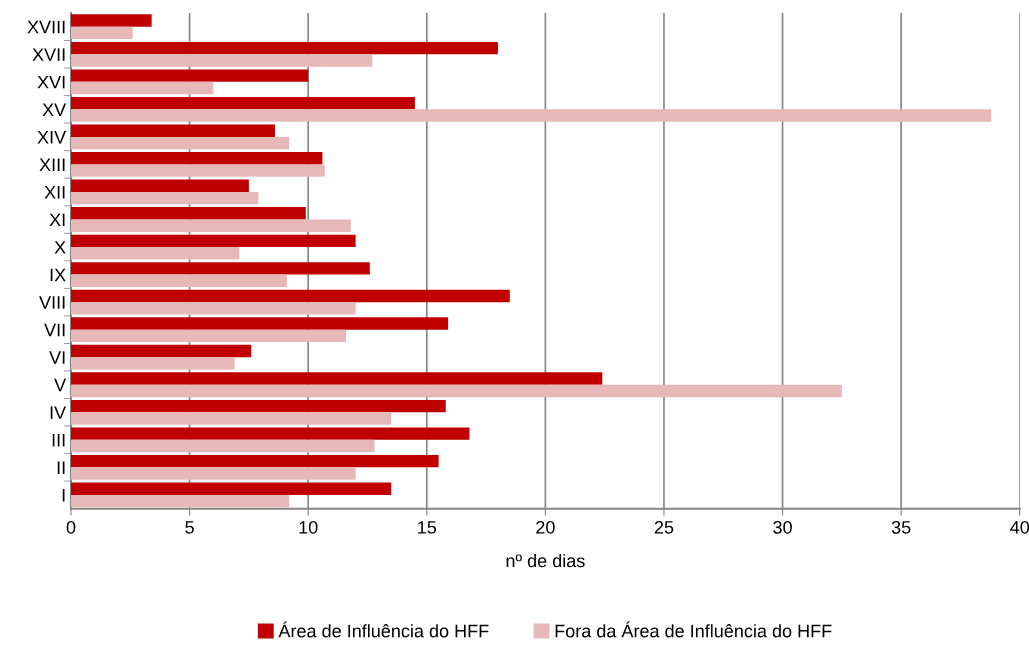 This screenshot has height=648, width=1029. What do you see at coordinates (61, 467) in the screenshot?
I see `y-tick-label: II` at bounding box center [61, 467].